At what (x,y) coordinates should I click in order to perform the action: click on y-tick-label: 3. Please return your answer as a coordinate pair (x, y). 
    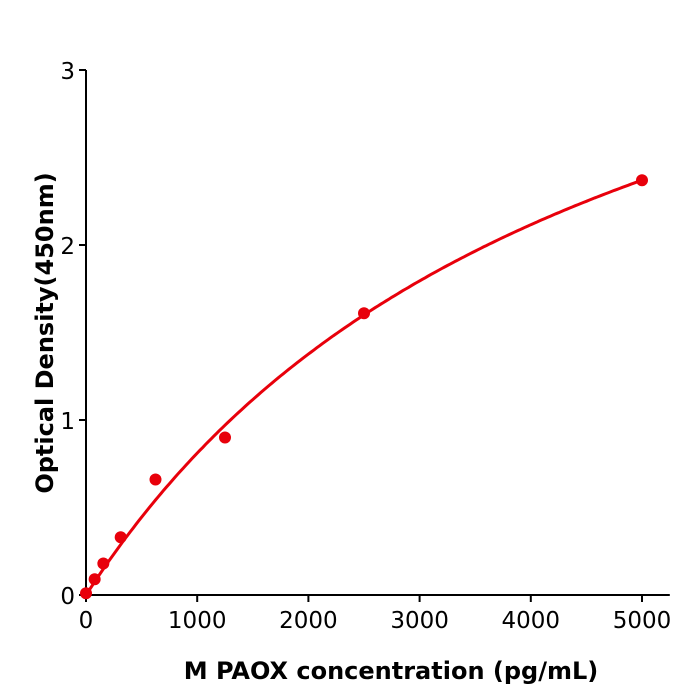
    Looking at the image, I should click on (67, 72).